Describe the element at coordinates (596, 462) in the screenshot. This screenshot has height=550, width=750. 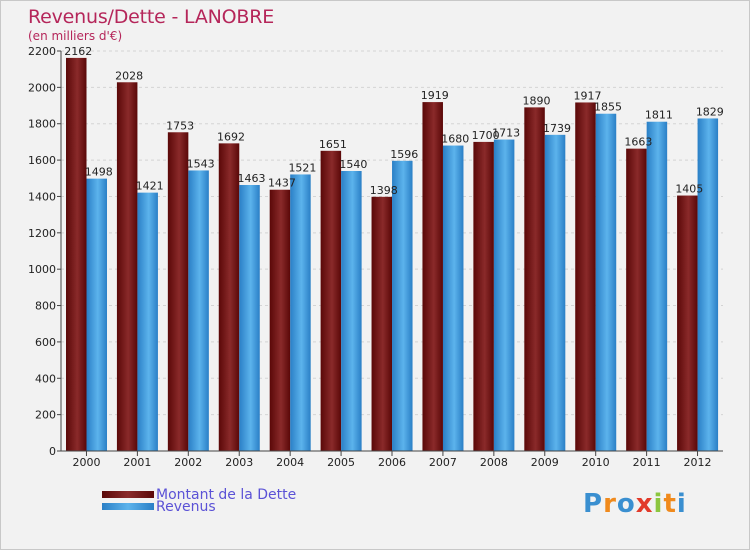
I see `x-tick-label: 2010` at that location.